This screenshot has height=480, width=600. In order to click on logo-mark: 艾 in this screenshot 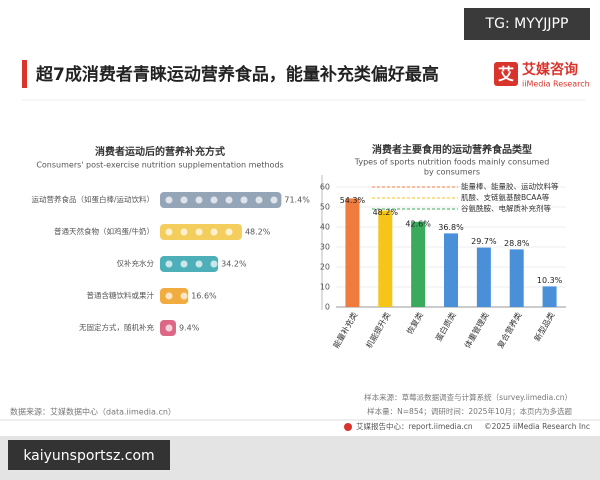, I will do `click(506, 74)`.